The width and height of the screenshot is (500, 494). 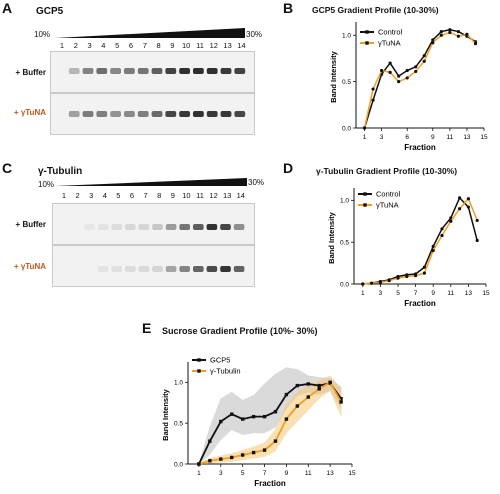 I want to click on gradient-ramp, so click(x=151, y=182).